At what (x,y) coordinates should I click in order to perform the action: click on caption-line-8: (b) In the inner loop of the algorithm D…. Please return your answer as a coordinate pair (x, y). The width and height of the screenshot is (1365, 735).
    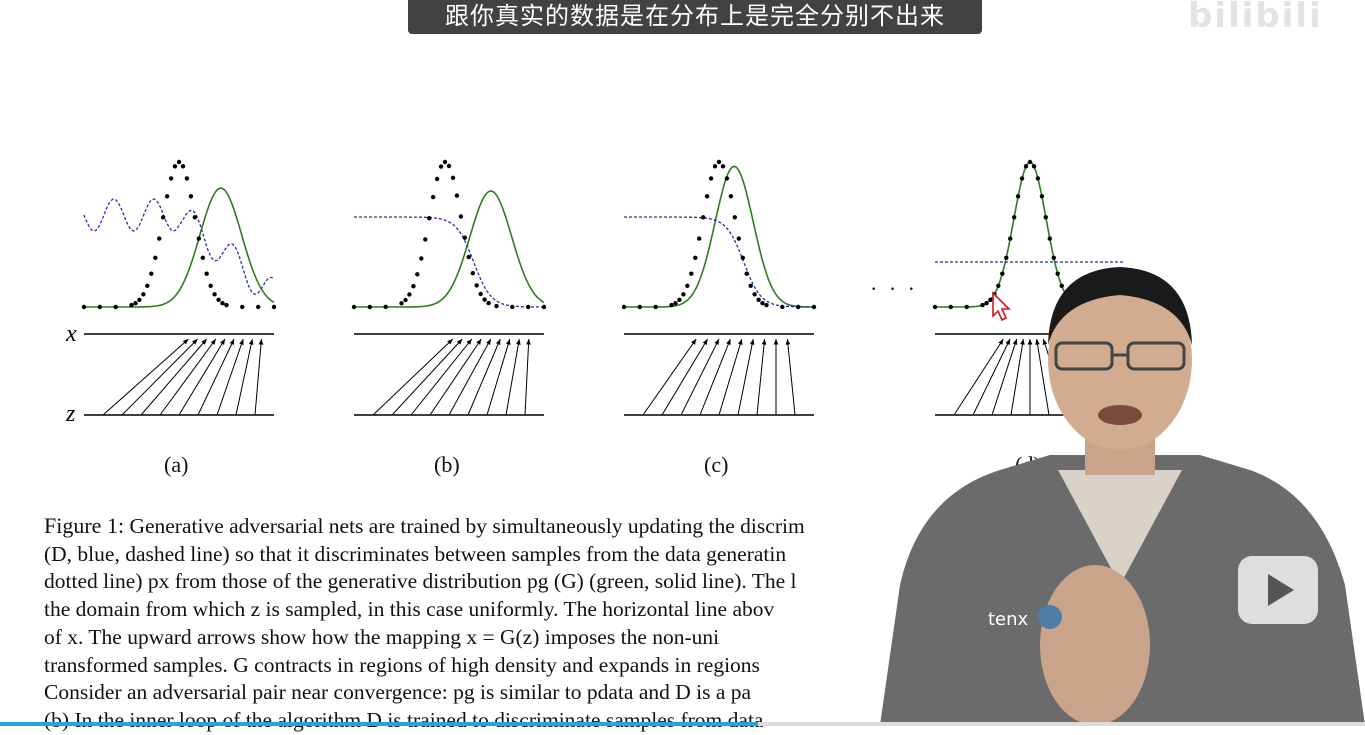
    Looking at the image, I should click on (404, 719).